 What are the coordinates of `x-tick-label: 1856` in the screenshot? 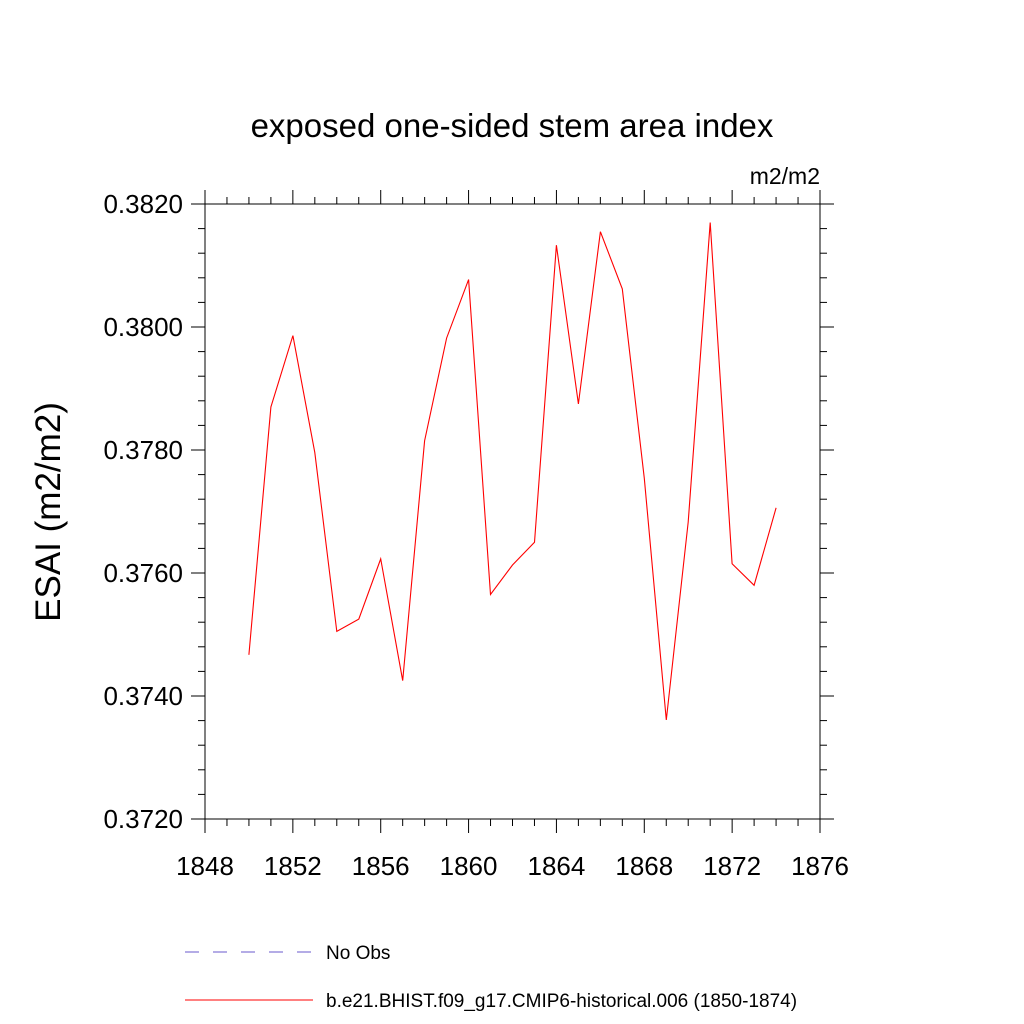 It's located at (381, 866).